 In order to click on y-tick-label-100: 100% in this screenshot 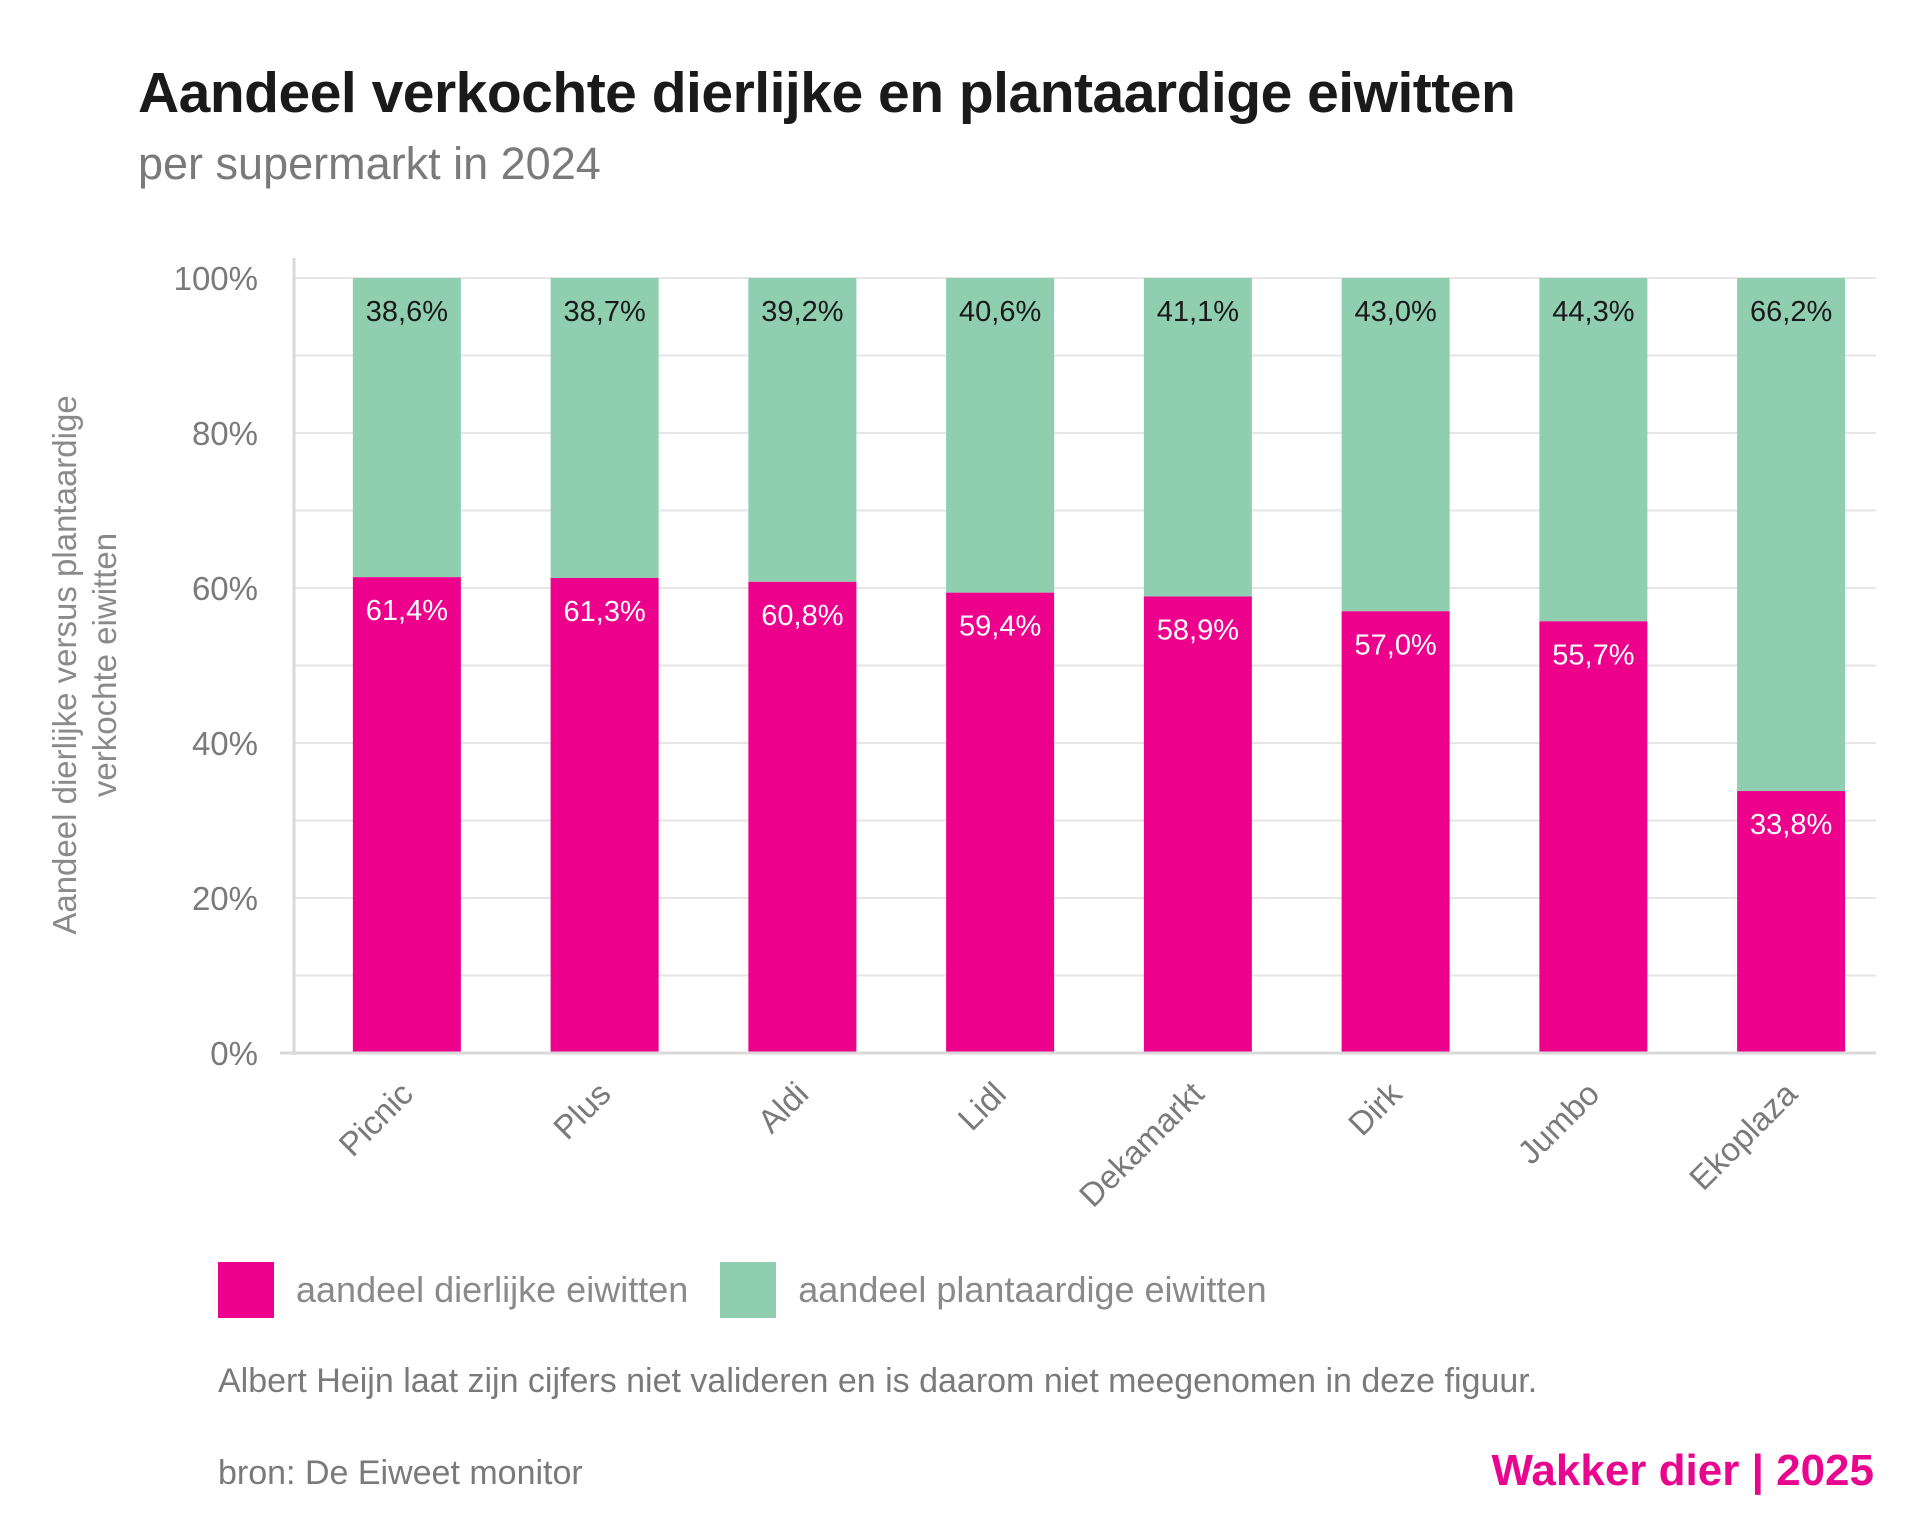, I will do `click(216, 278)`.